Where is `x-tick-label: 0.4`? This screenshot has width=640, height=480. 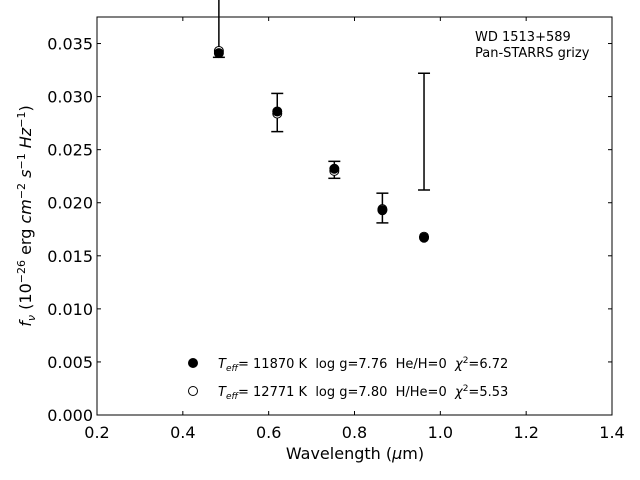
x-tick-label: 0.4 is located at coordinates (182, 432).